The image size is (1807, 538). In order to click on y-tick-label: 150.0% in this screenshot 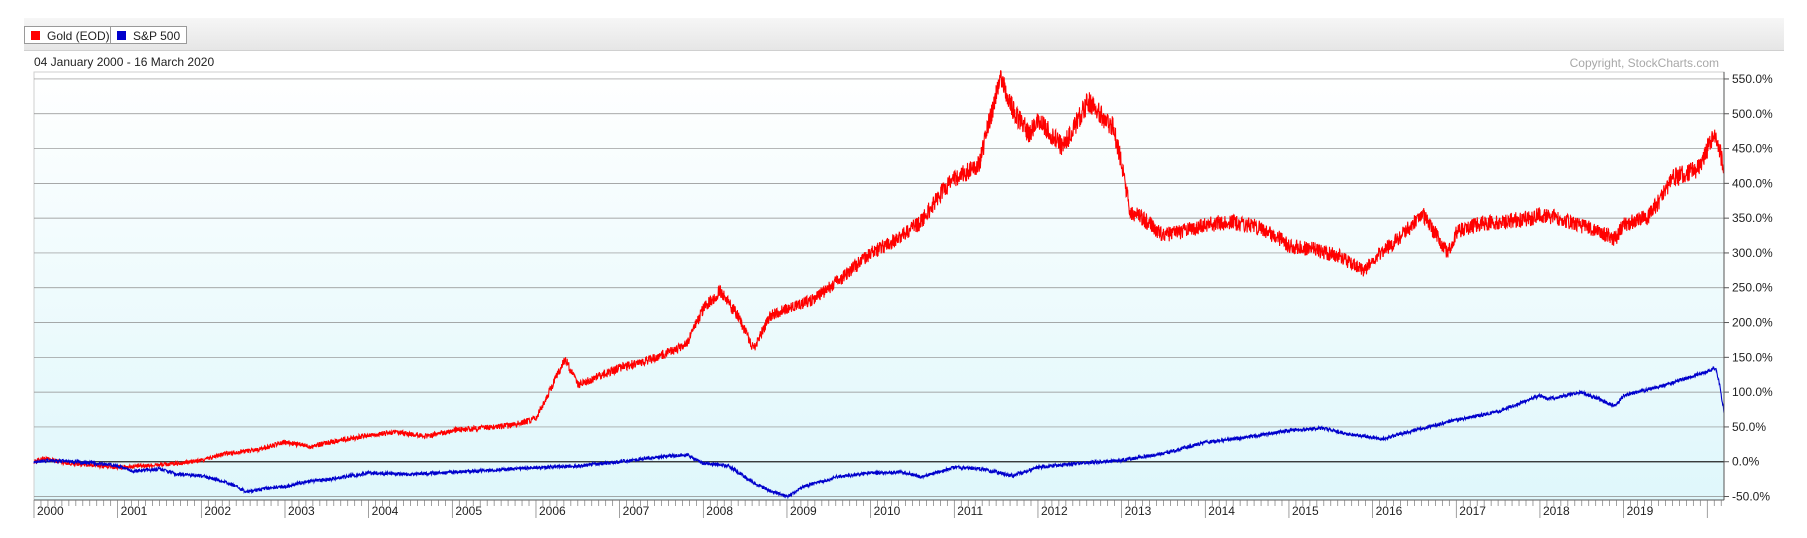, I will do `click(1752, 357)`.